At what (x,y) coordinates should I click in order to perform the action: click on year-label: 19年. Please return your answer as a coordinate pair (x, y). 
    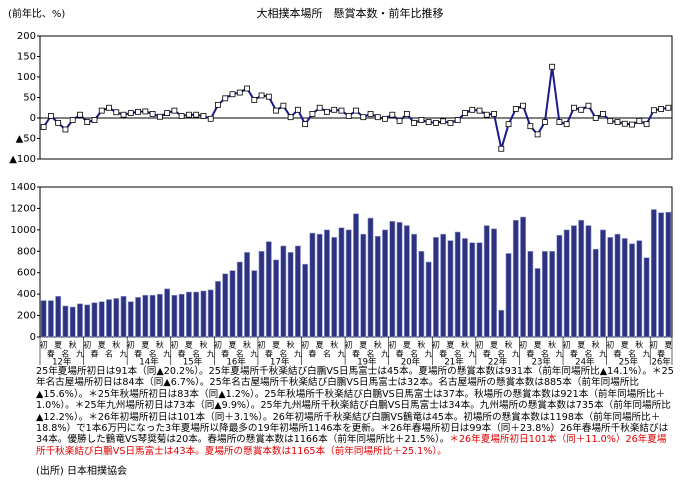
    Looking at the image, I should click on (367, 362).